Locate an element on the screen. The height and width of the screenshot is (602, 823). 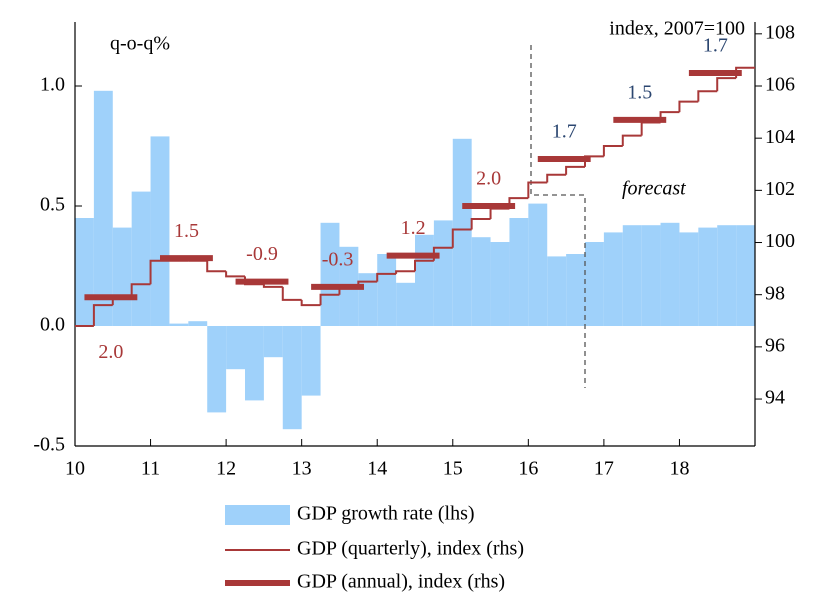
x-tick-label: 15 is located at coordinates (453, 469).